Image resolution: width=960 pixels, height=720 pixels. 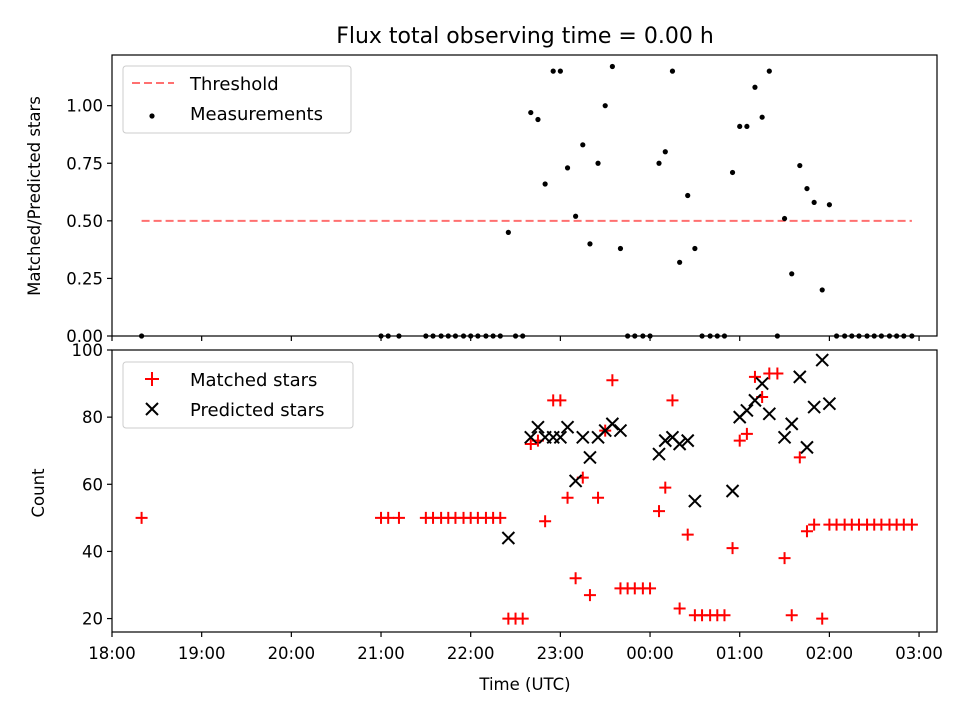 I want to click on x-tick-label: 23:00, so click(x=561, y=653).